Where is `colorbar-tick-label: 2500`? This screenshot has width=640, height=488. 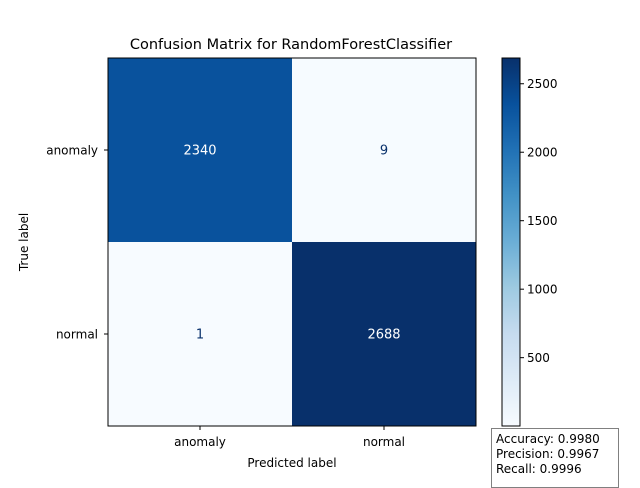 colorbar-tick-label: 2500 is located at coordinates (542, 84).